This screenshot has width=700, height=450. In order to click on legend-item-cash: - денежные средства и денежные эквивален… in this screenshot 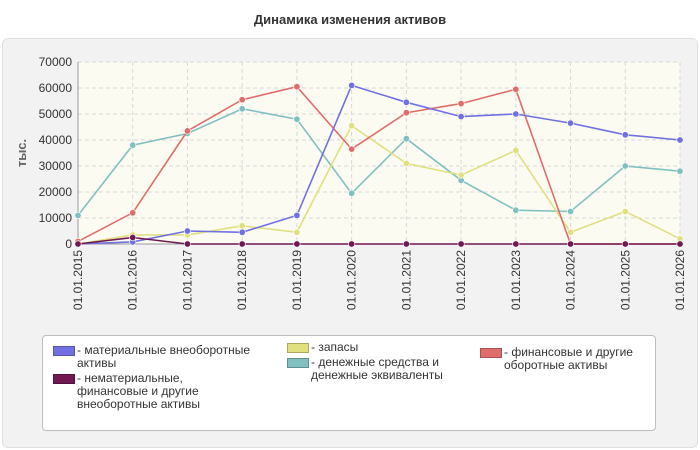, I will do `click(382, 369)`.